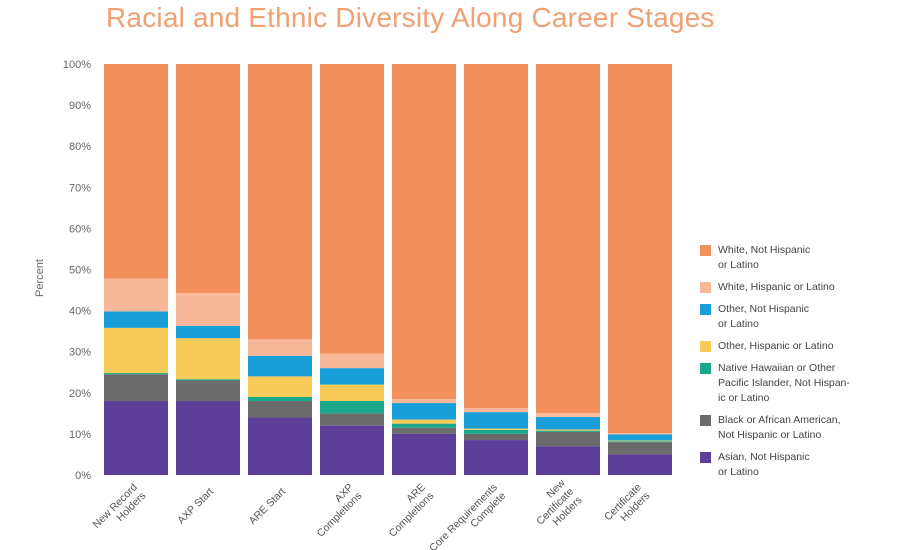 This screenshot has width=900, height=550. What do you see at coordinates (776, 287) in the screenshot?
I see `legend-label: White, Hispanic or Latino` at bounding box center [776, 287].